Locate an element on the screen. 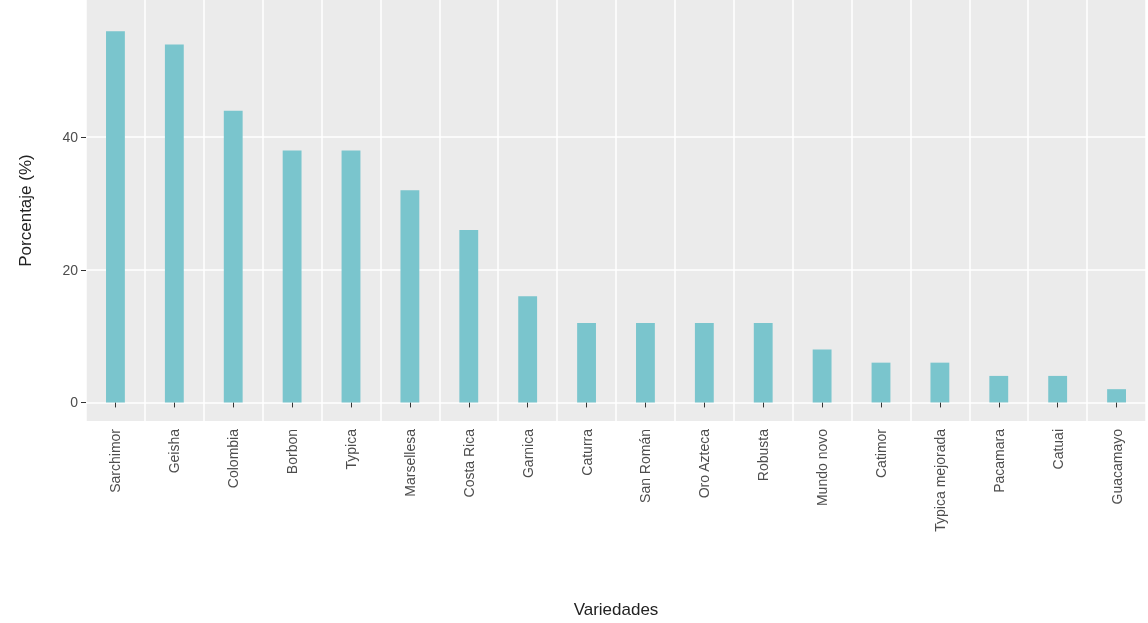  x-tick-label: Robusta is located at coordinates (763, 455).